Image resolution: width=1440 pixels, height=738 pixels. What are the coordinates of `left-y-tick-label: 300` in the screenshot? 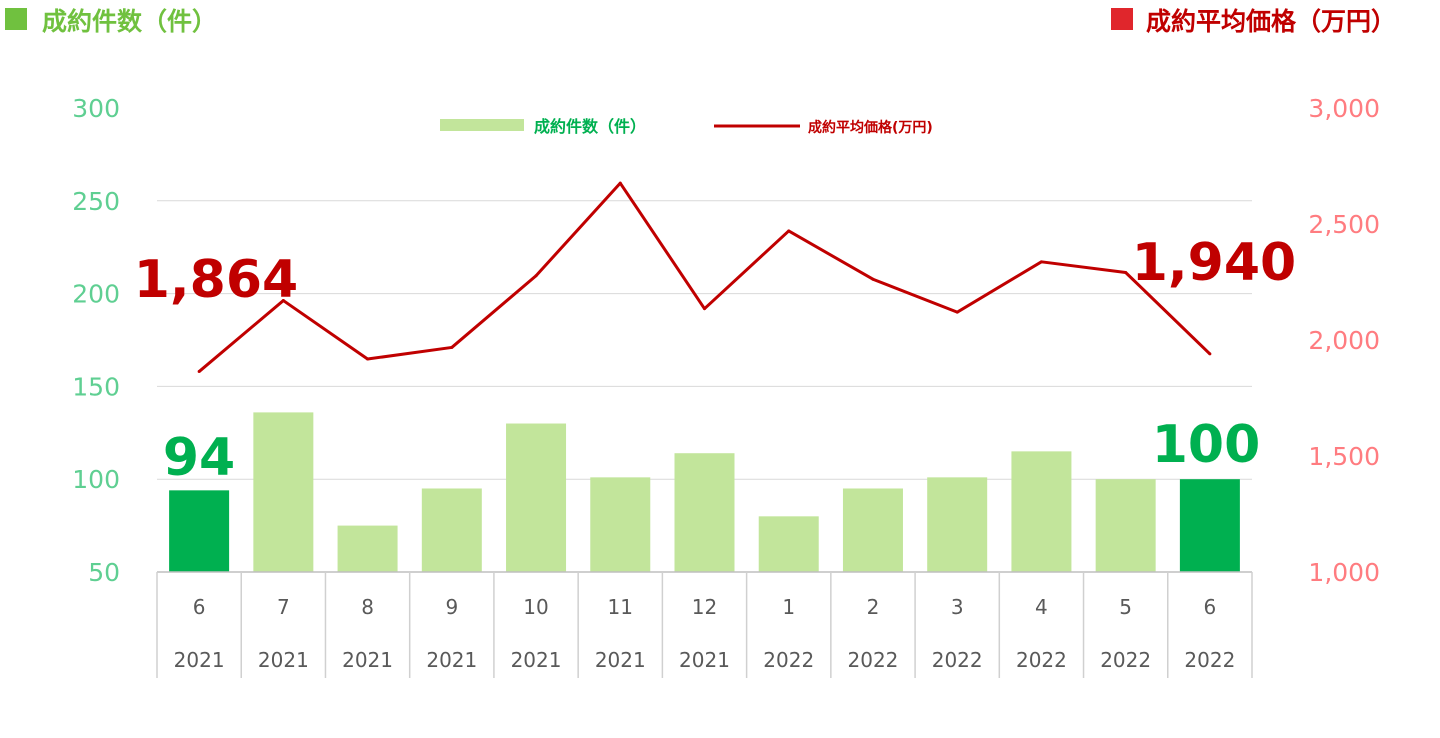 It's located at (96, 108).